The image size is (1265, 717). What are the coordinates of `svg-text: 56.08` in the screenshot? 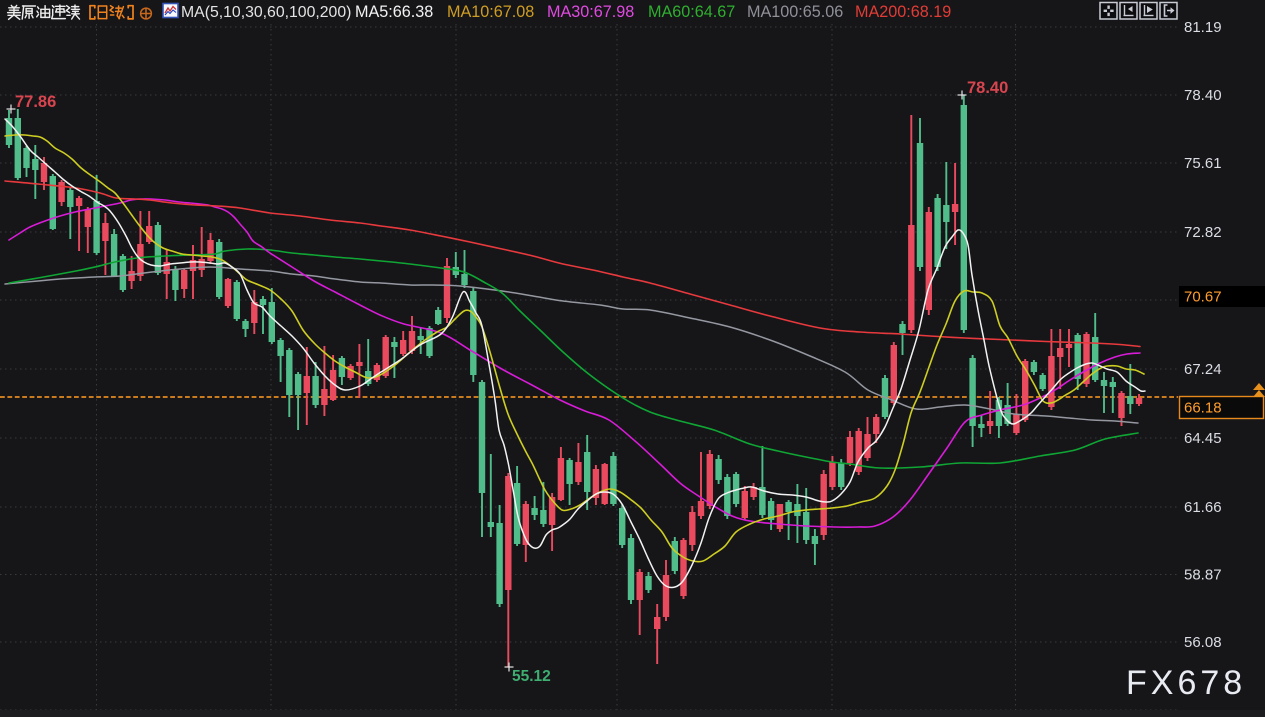 It's located at (1203, 642).